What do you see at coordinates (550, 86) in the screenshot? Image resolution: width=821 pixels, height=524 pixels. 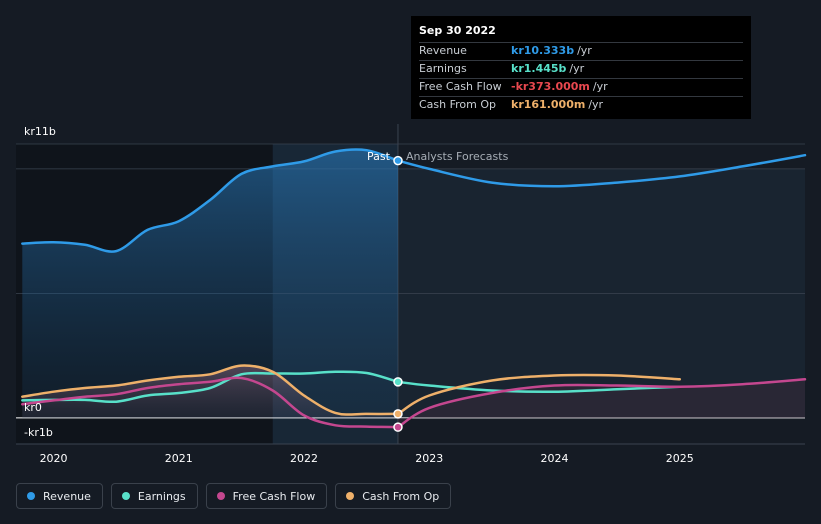 I see `tooltip-row-value: -kr373.000m` at bounding box center [550, 86].